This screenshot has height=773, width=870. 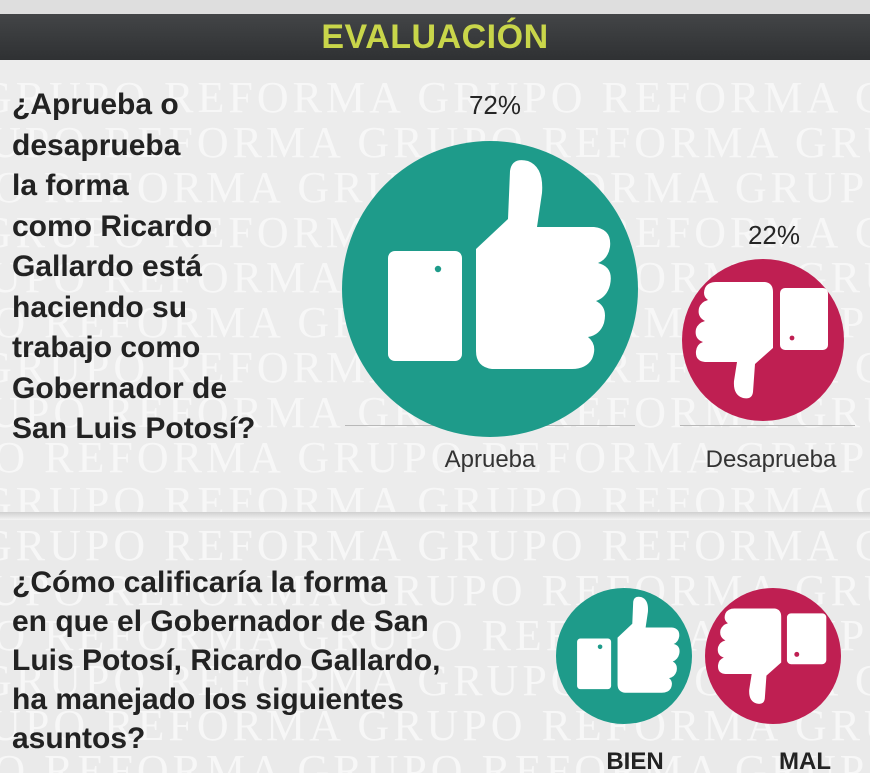 What do you see at coordinates (774, 235) in the screenshot?
I see `value-label-desaprueba: 22%` at bounding box center [774, 235].